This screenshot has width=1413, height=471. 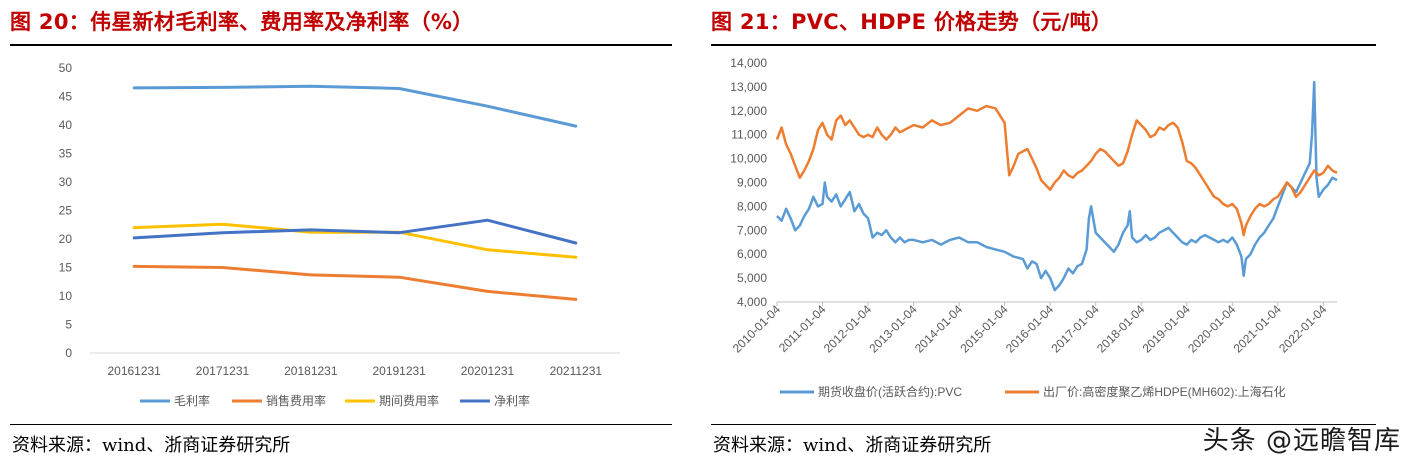 I want to click on y-tick-label: 25, so click(x=66, y=211).